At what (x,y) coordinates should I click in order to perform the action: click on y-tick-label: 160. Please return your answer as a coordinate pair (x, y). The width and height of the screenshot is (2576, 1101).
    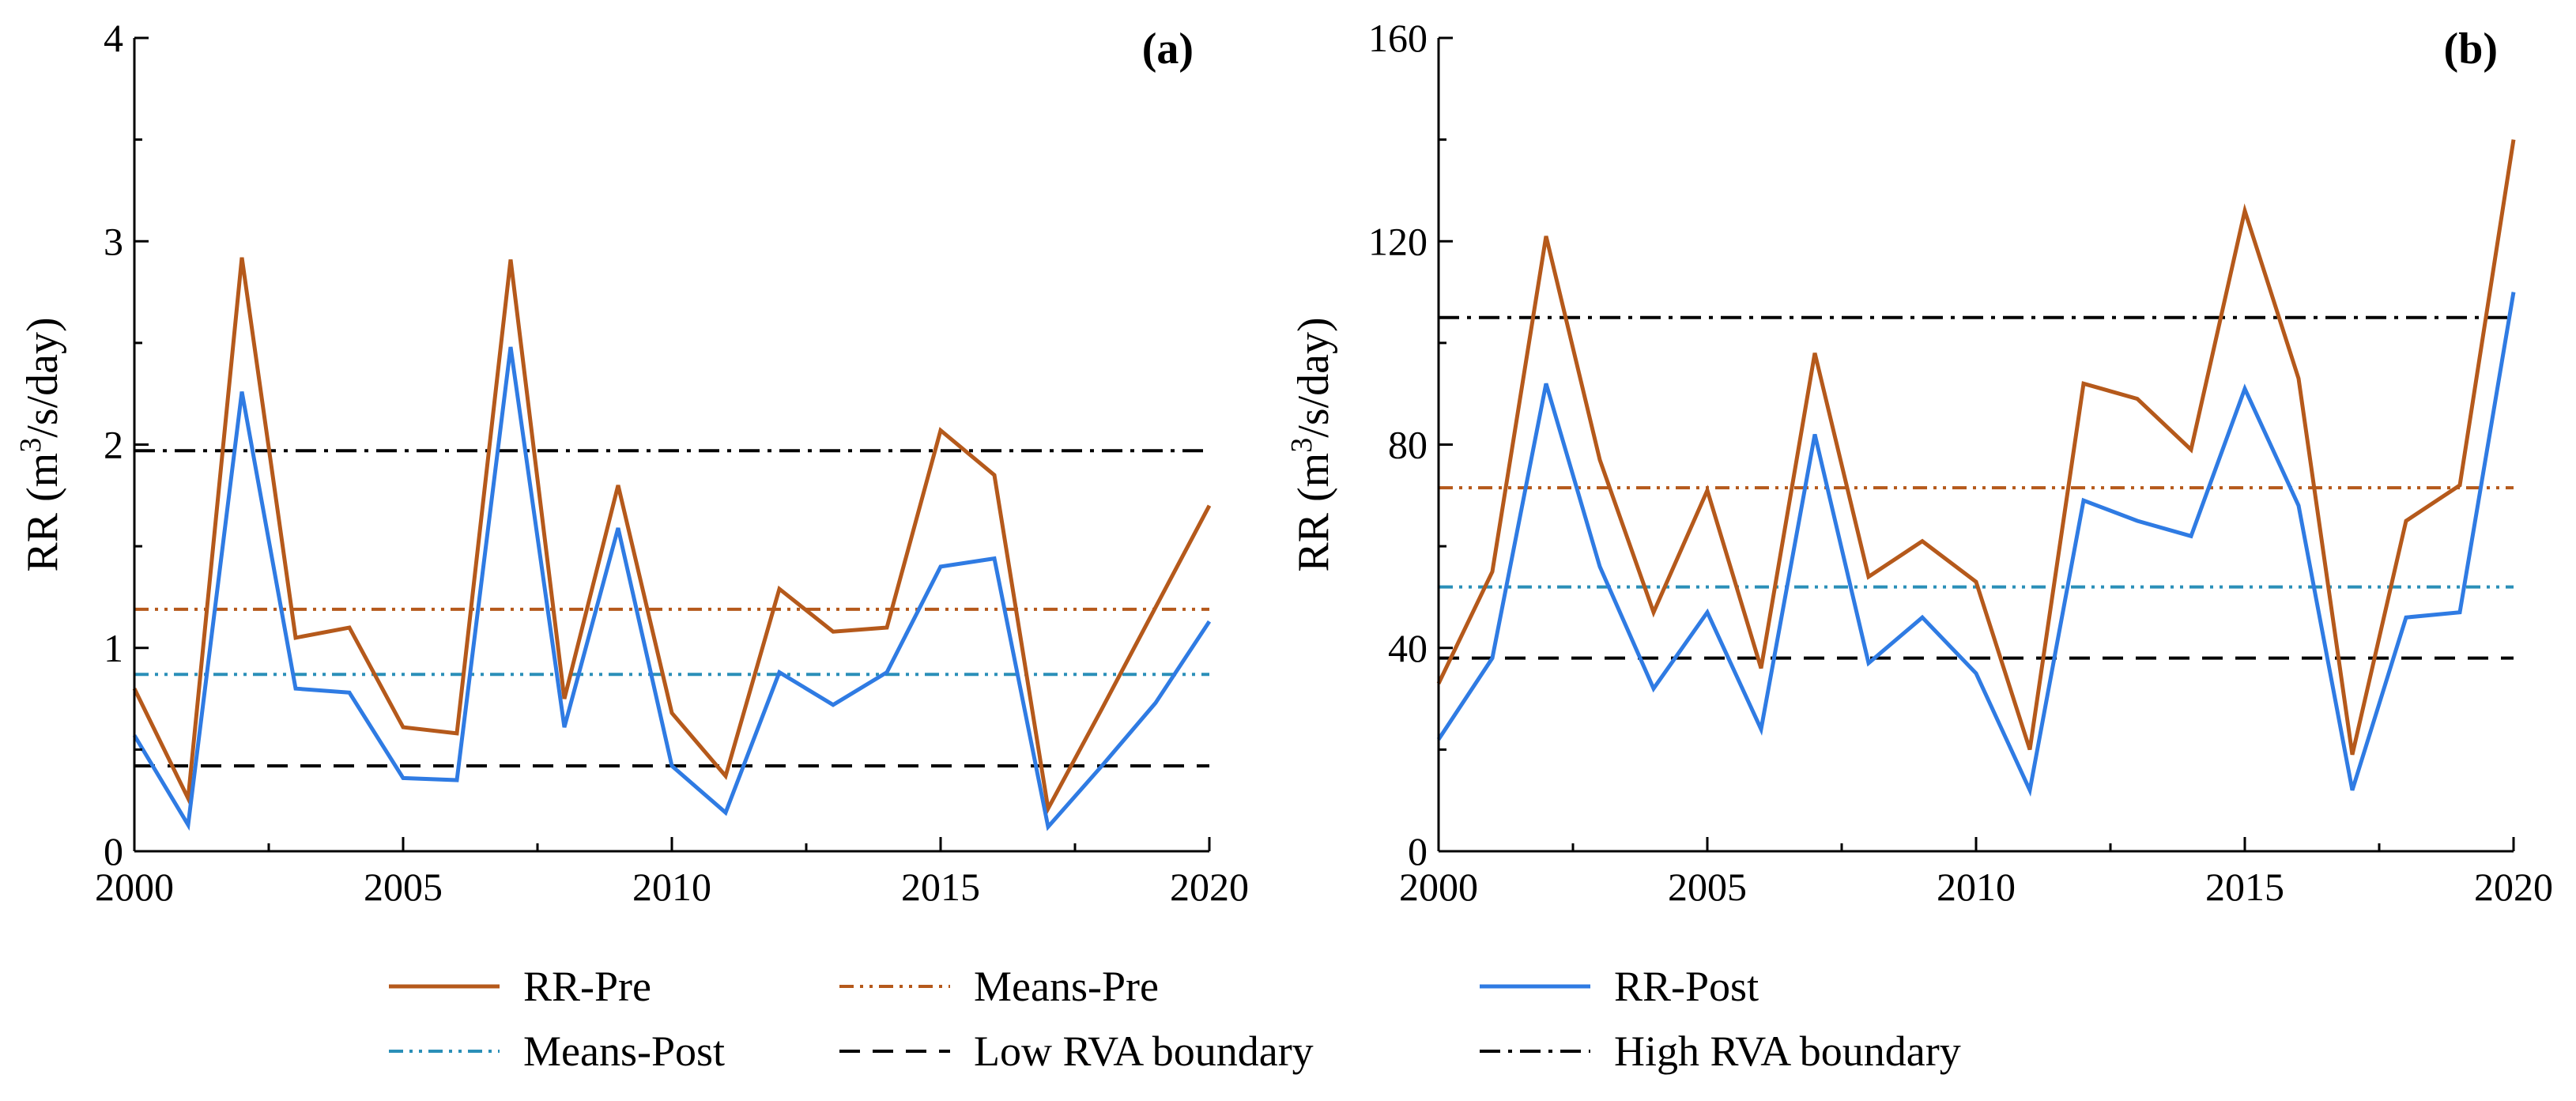
    Looking at the image, I should click on (1398, 38).